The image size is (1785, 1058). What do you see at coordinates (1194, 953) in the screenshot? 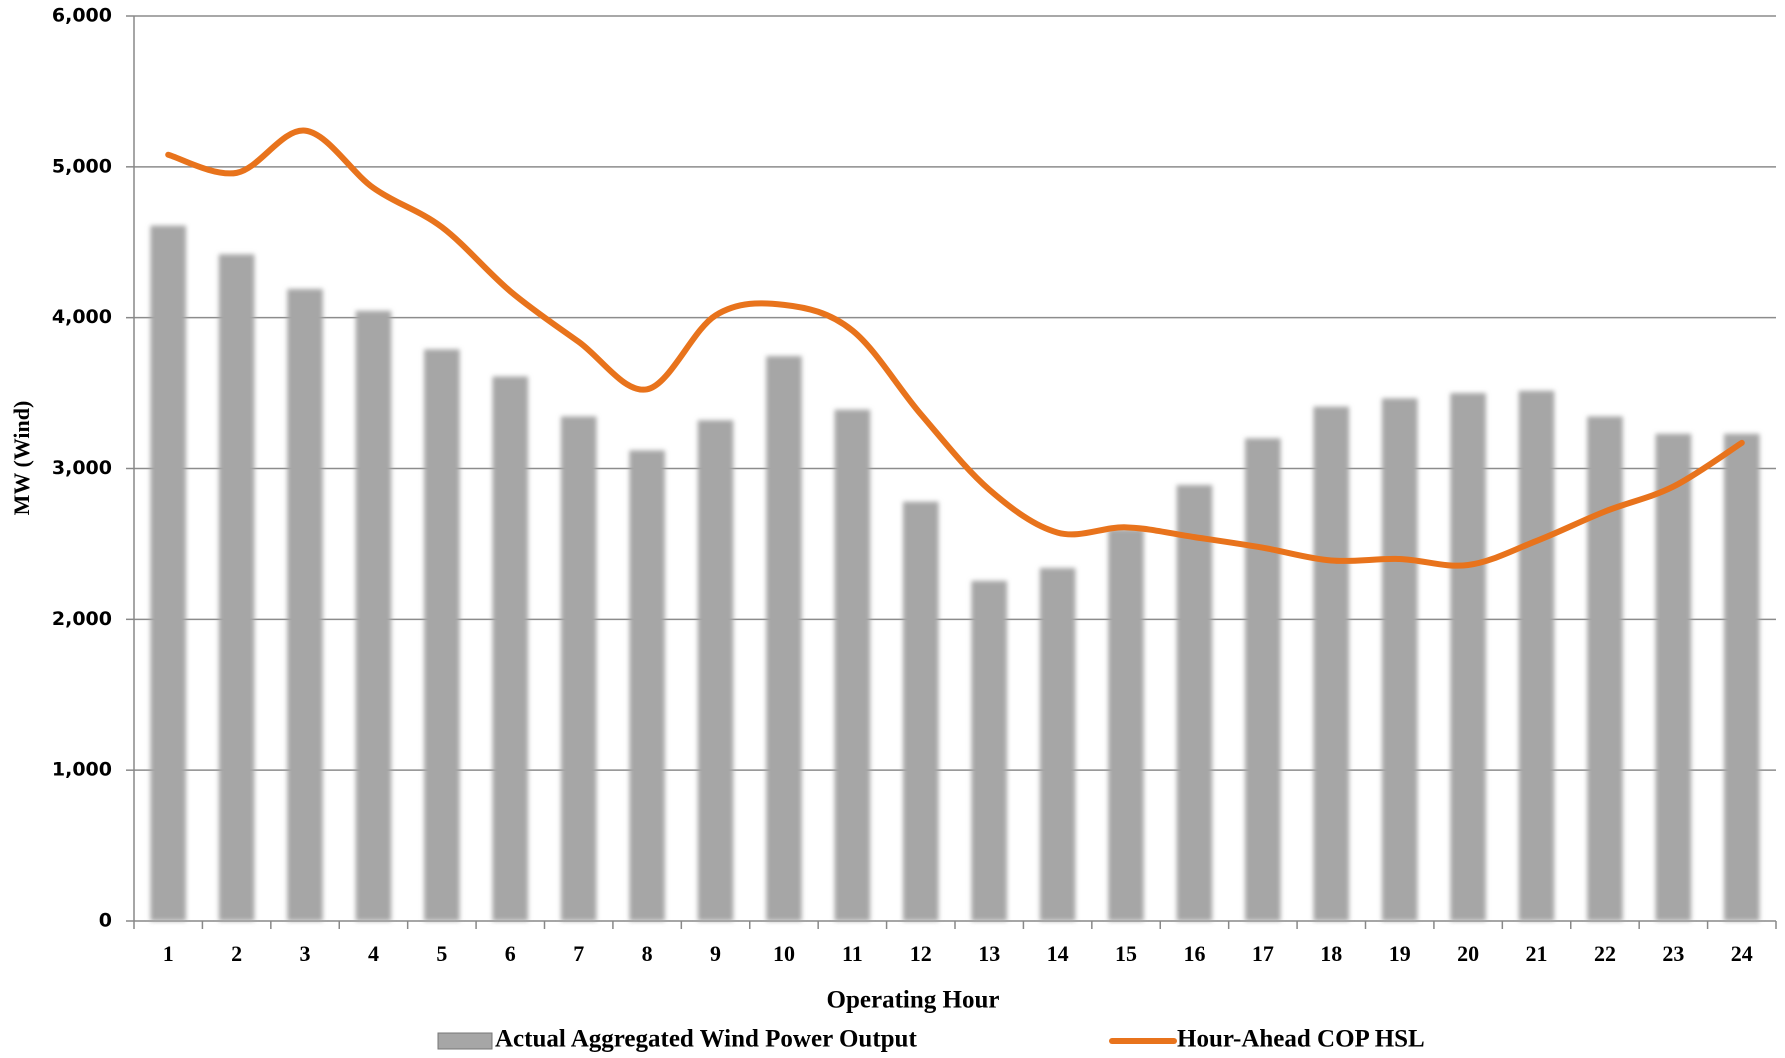
I see `x-tick-label: 16` at bounding box center [1194, 953].